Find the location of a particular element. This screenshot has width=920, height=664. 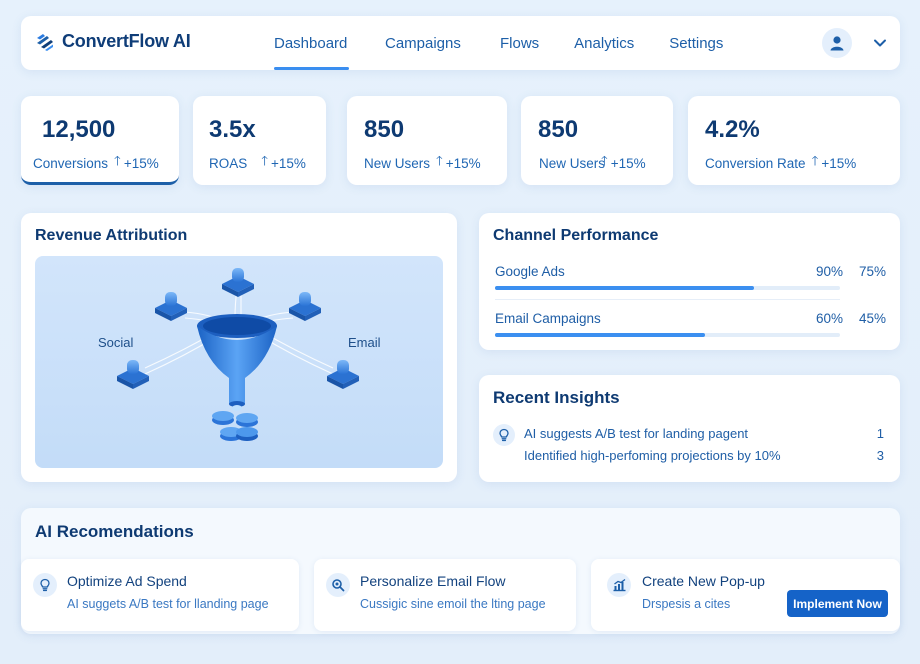

chevron-down-icon is located at coordinates (880, 43).